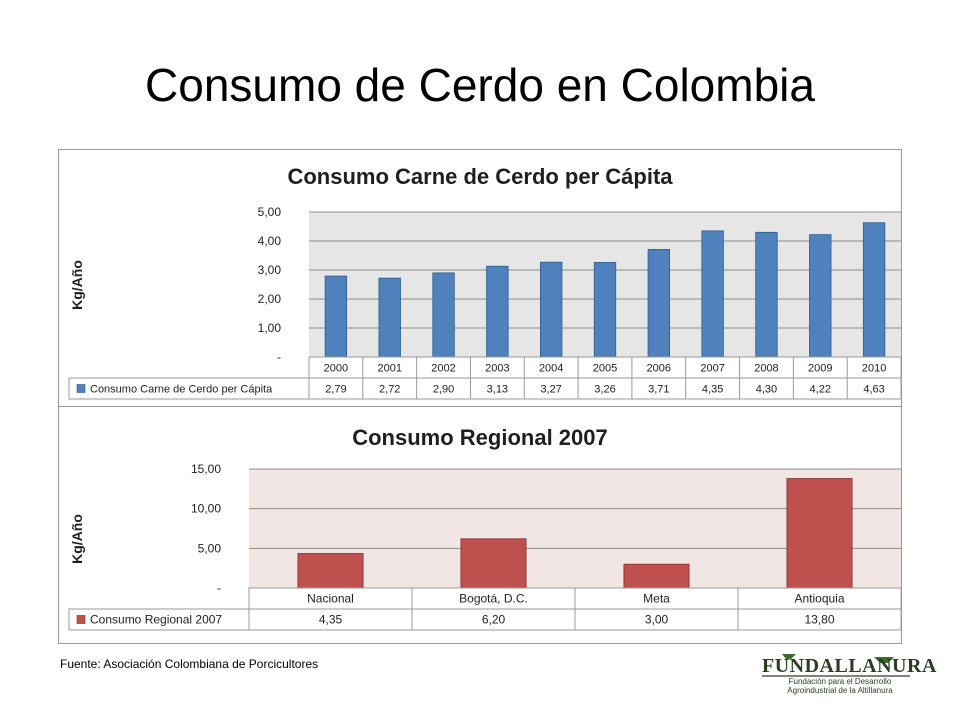 The height and width of the screenshot is (720, 960). Describe the element at coordinates (658, 390) in the screenshot. I see `data-label: 3,71` at that location.